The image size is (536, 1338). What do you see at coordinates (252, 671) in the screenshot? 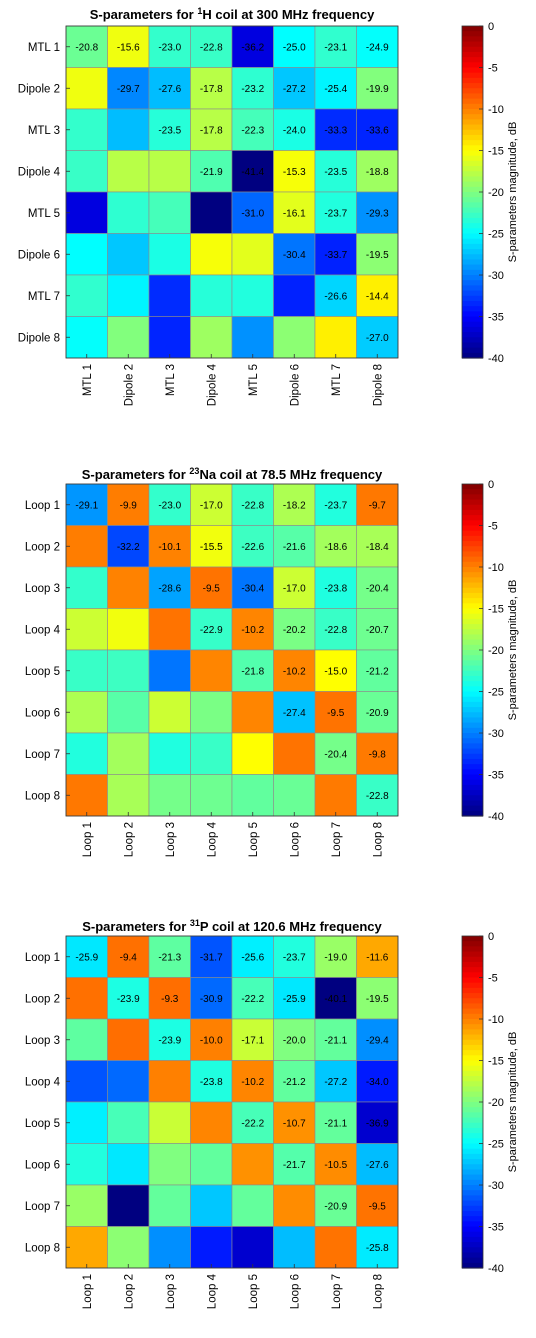
I see `cell-value-label: -21.8` at bounding box center [252, 671].